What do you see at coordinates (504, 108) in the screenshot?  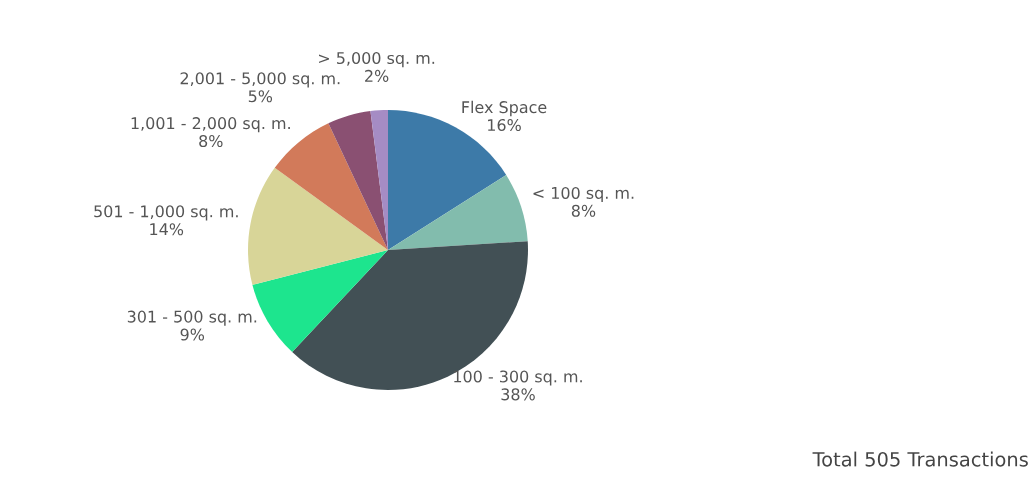 I see `slice-label: Flex Space` at bounding box center [504, 108].